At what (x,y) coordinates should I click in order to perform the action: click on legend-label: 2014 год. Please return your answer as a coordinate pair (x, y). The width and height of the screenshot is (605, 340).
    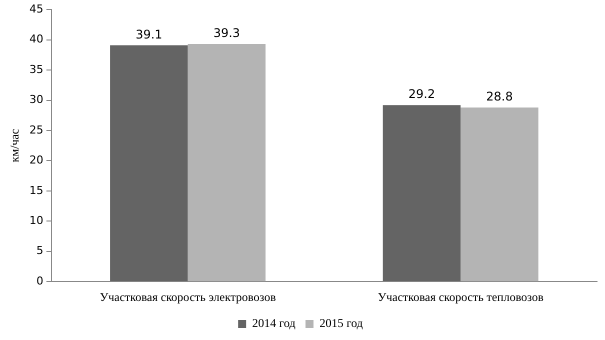
    Looking at the image, I should click on (274, 323).